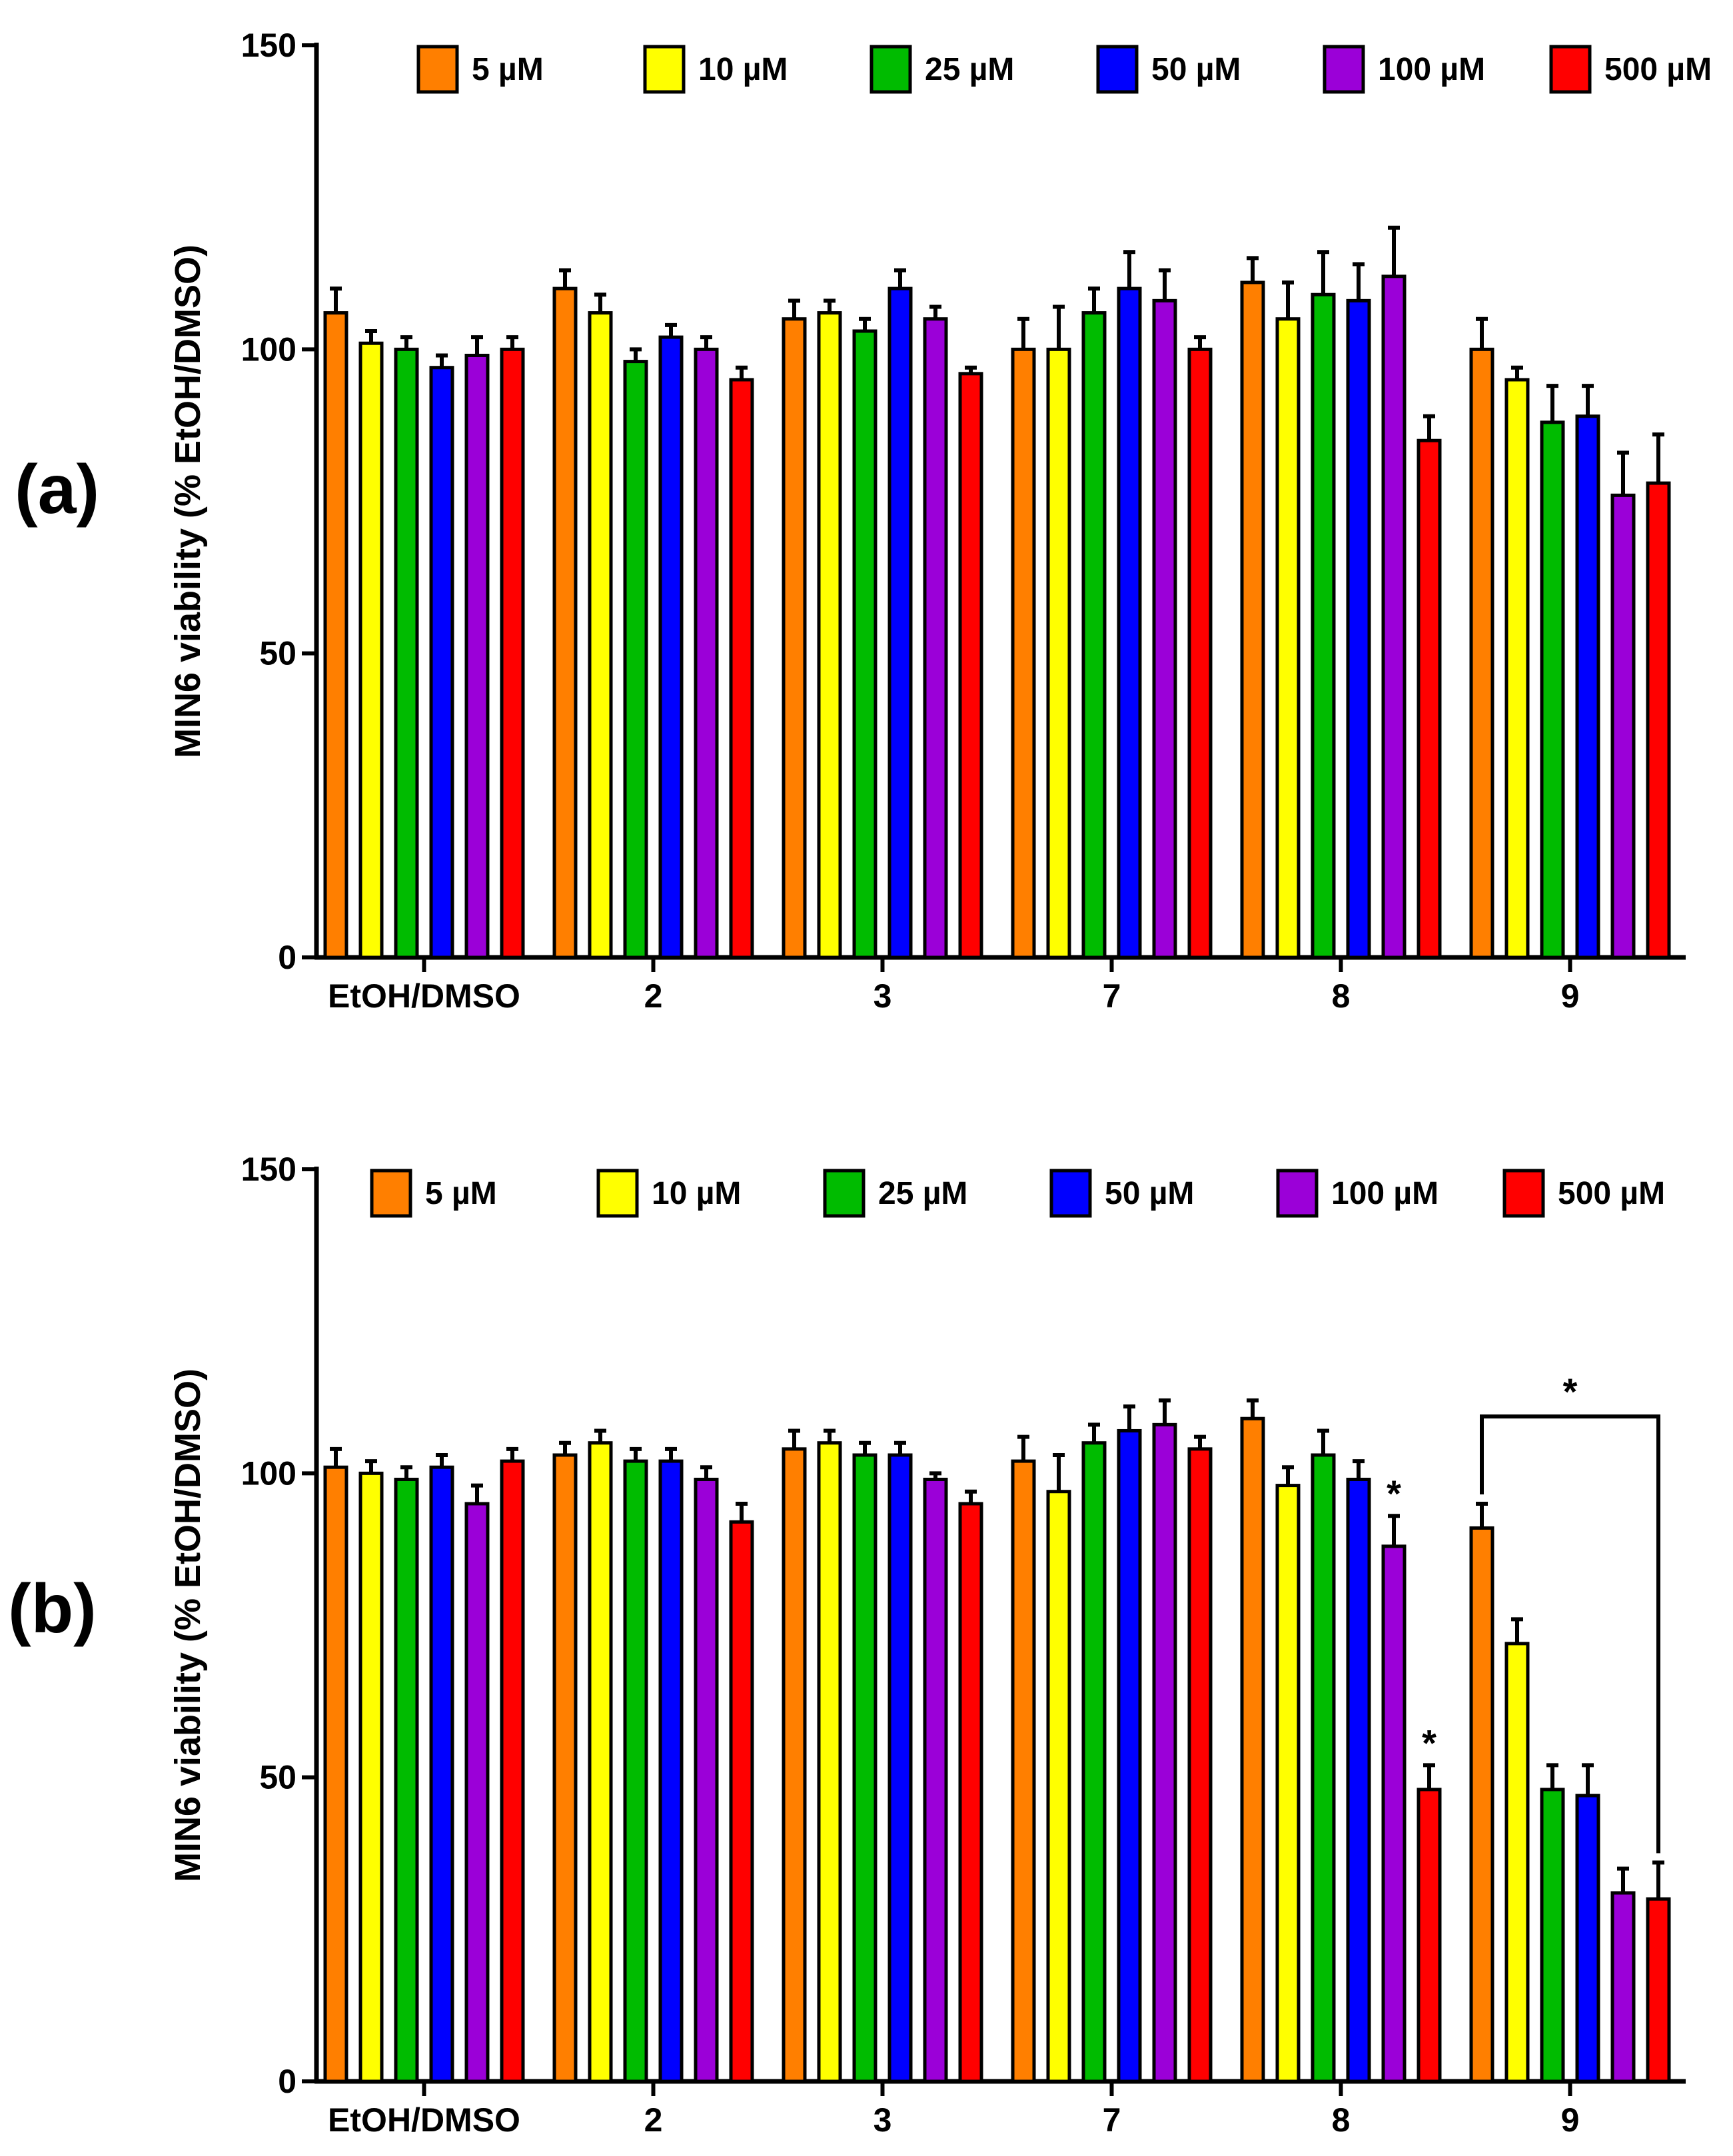 Image resolution: width=1733 pixels, height=2156 pixels. I want to click on legend-label: 5 µM, so click(461, 1193).